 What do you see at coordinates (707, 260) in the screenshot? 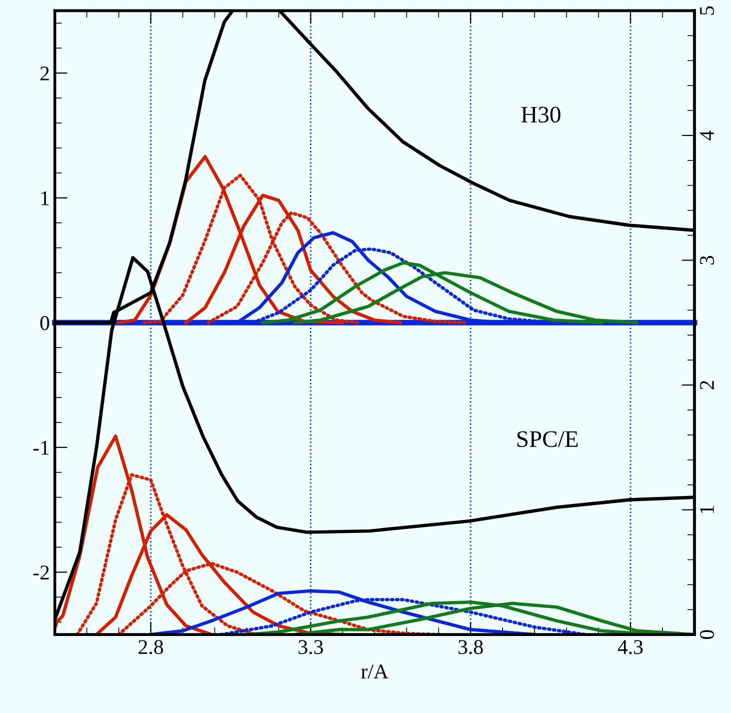
I see `y2-tick-label: 3` at bounding box center [707, 260].